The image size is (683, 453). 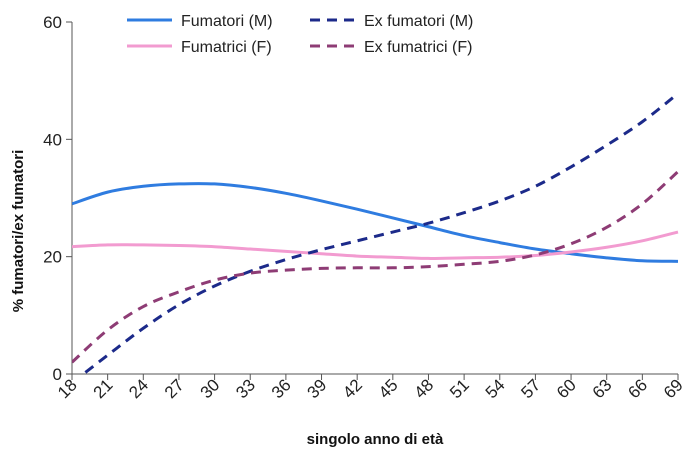 I want to click on legend-label-fumatori-m: Fumatori (M), so click(x=227, y=21).